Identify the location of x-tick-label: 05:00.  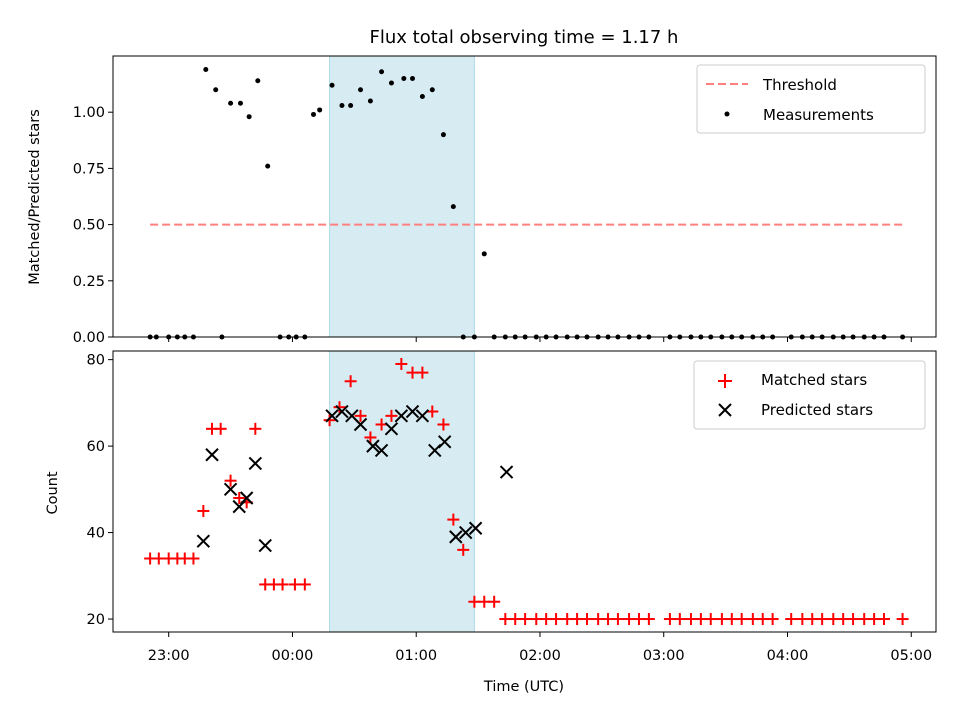
(911, 656).